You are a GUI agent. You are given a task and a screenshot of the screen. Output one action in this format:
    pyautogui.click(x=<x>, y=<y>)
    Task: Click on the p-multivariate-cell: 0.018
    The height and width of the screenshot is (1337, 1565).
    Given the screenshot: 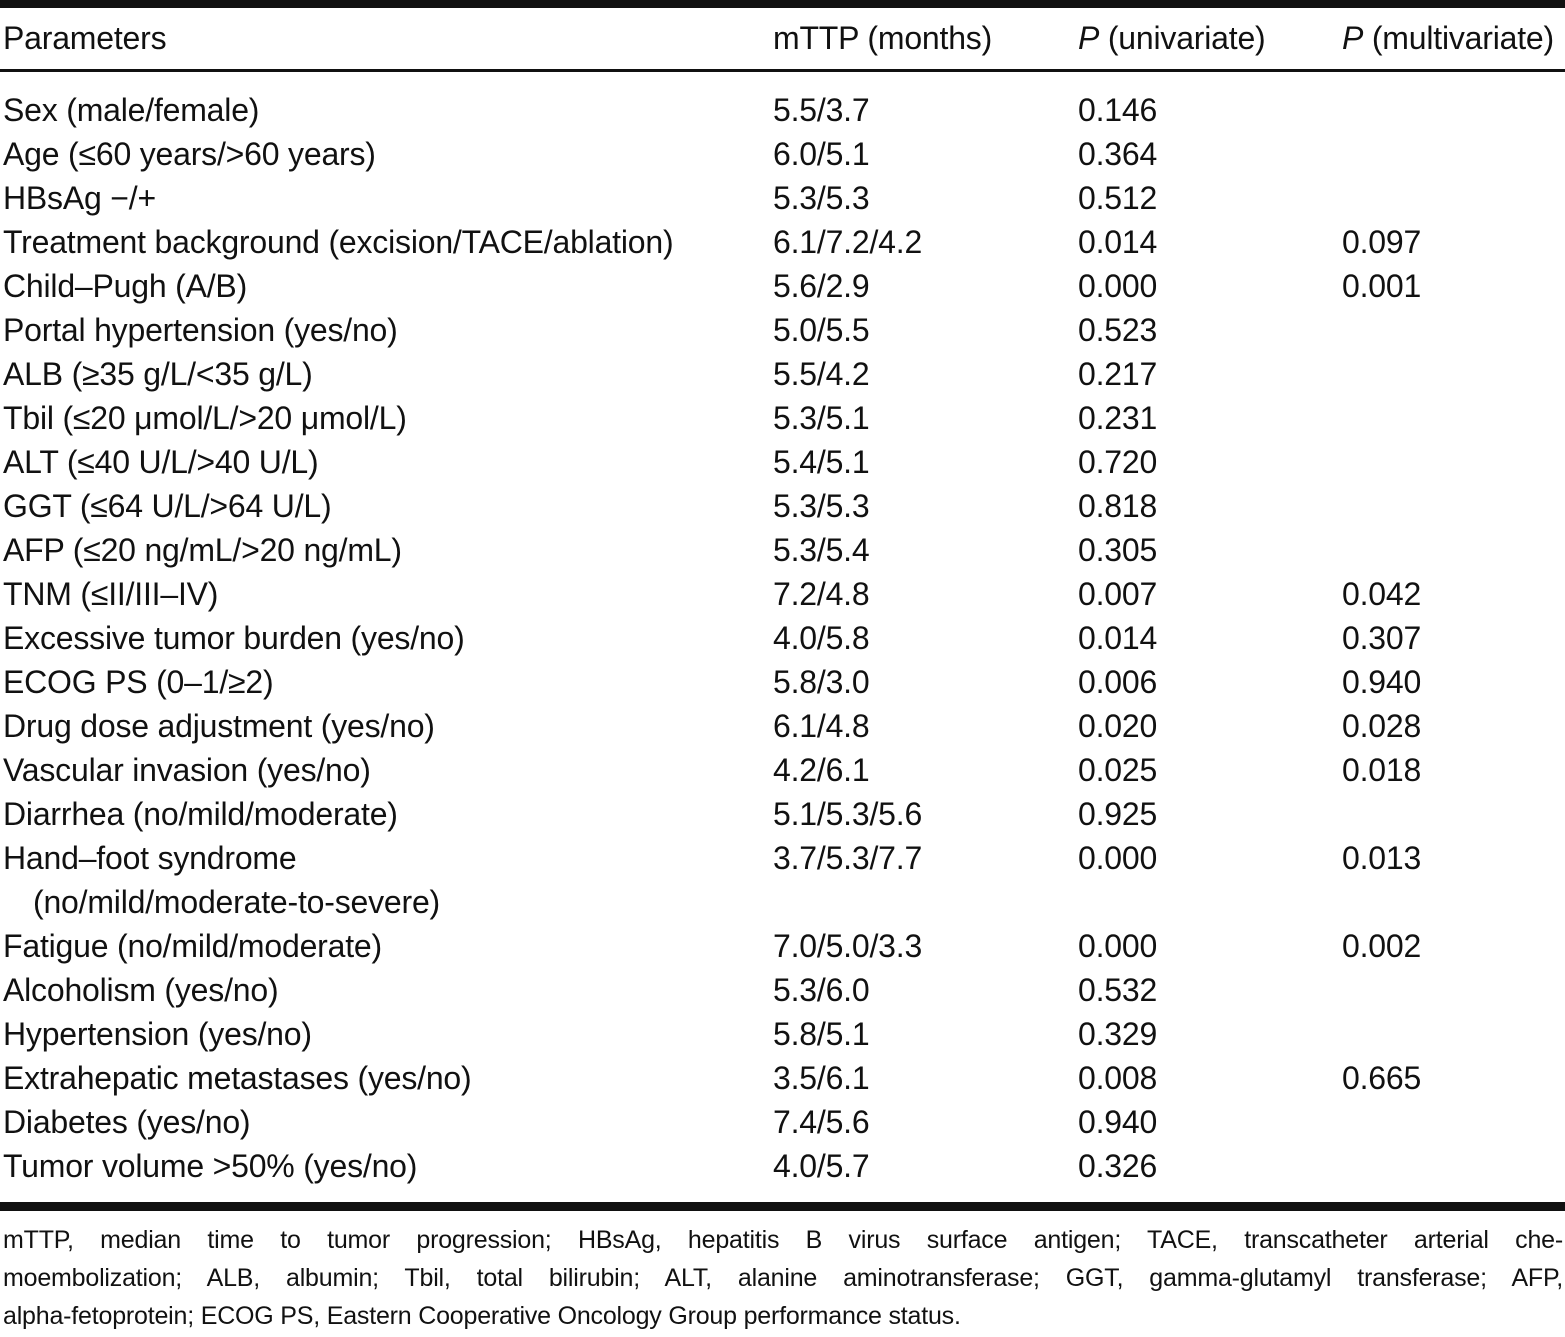 What is the action you would take?
    pyautogui.click(x=1382, y=770)
    